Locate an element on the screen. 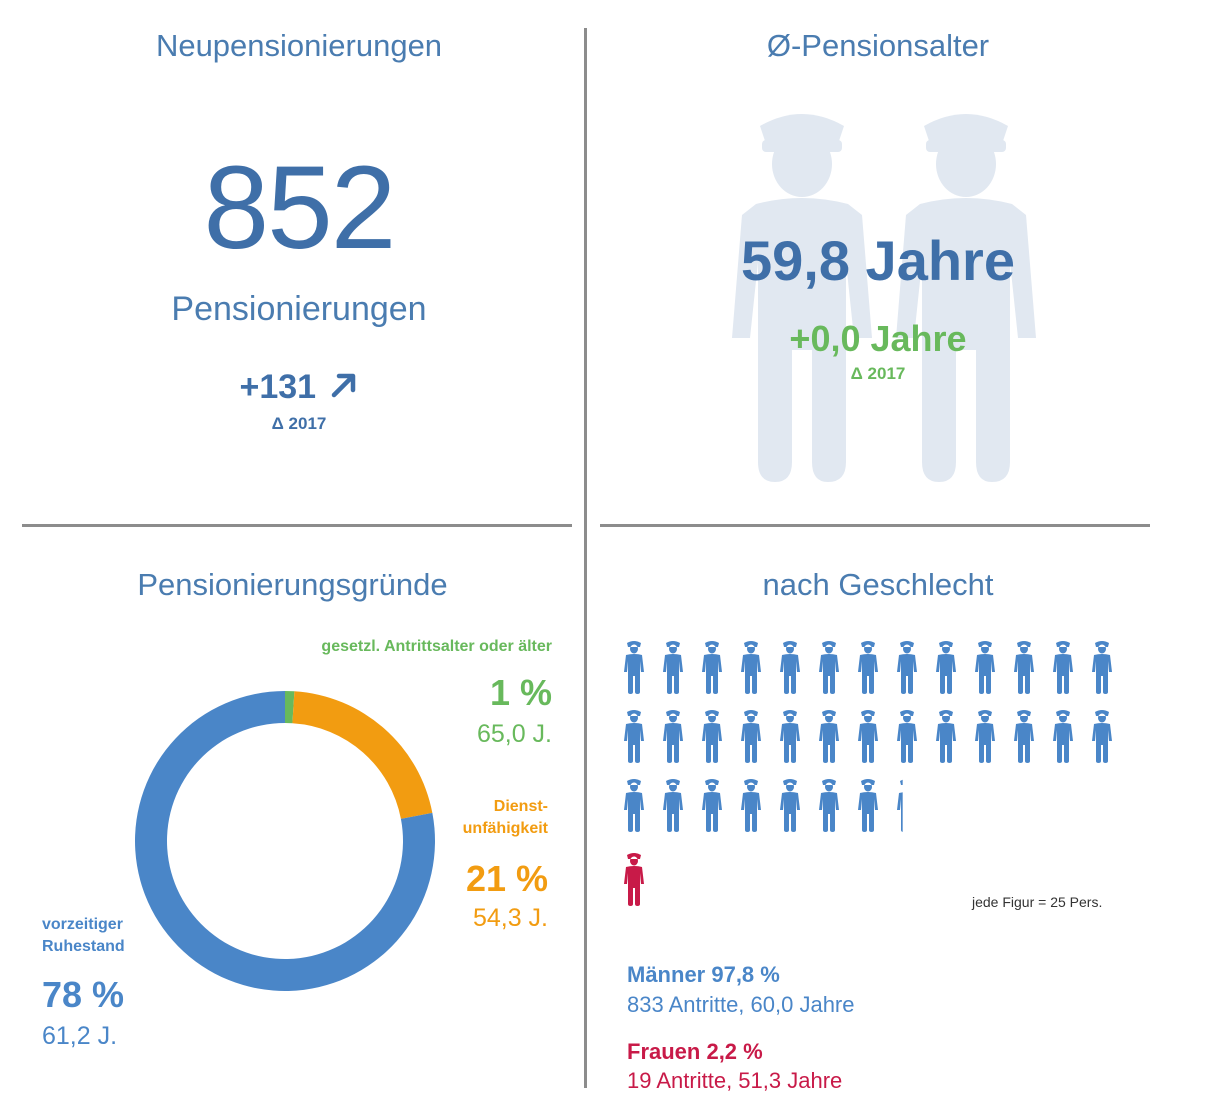  gesetzl-age: 65,0 J. is located at coordinates (514, 734).